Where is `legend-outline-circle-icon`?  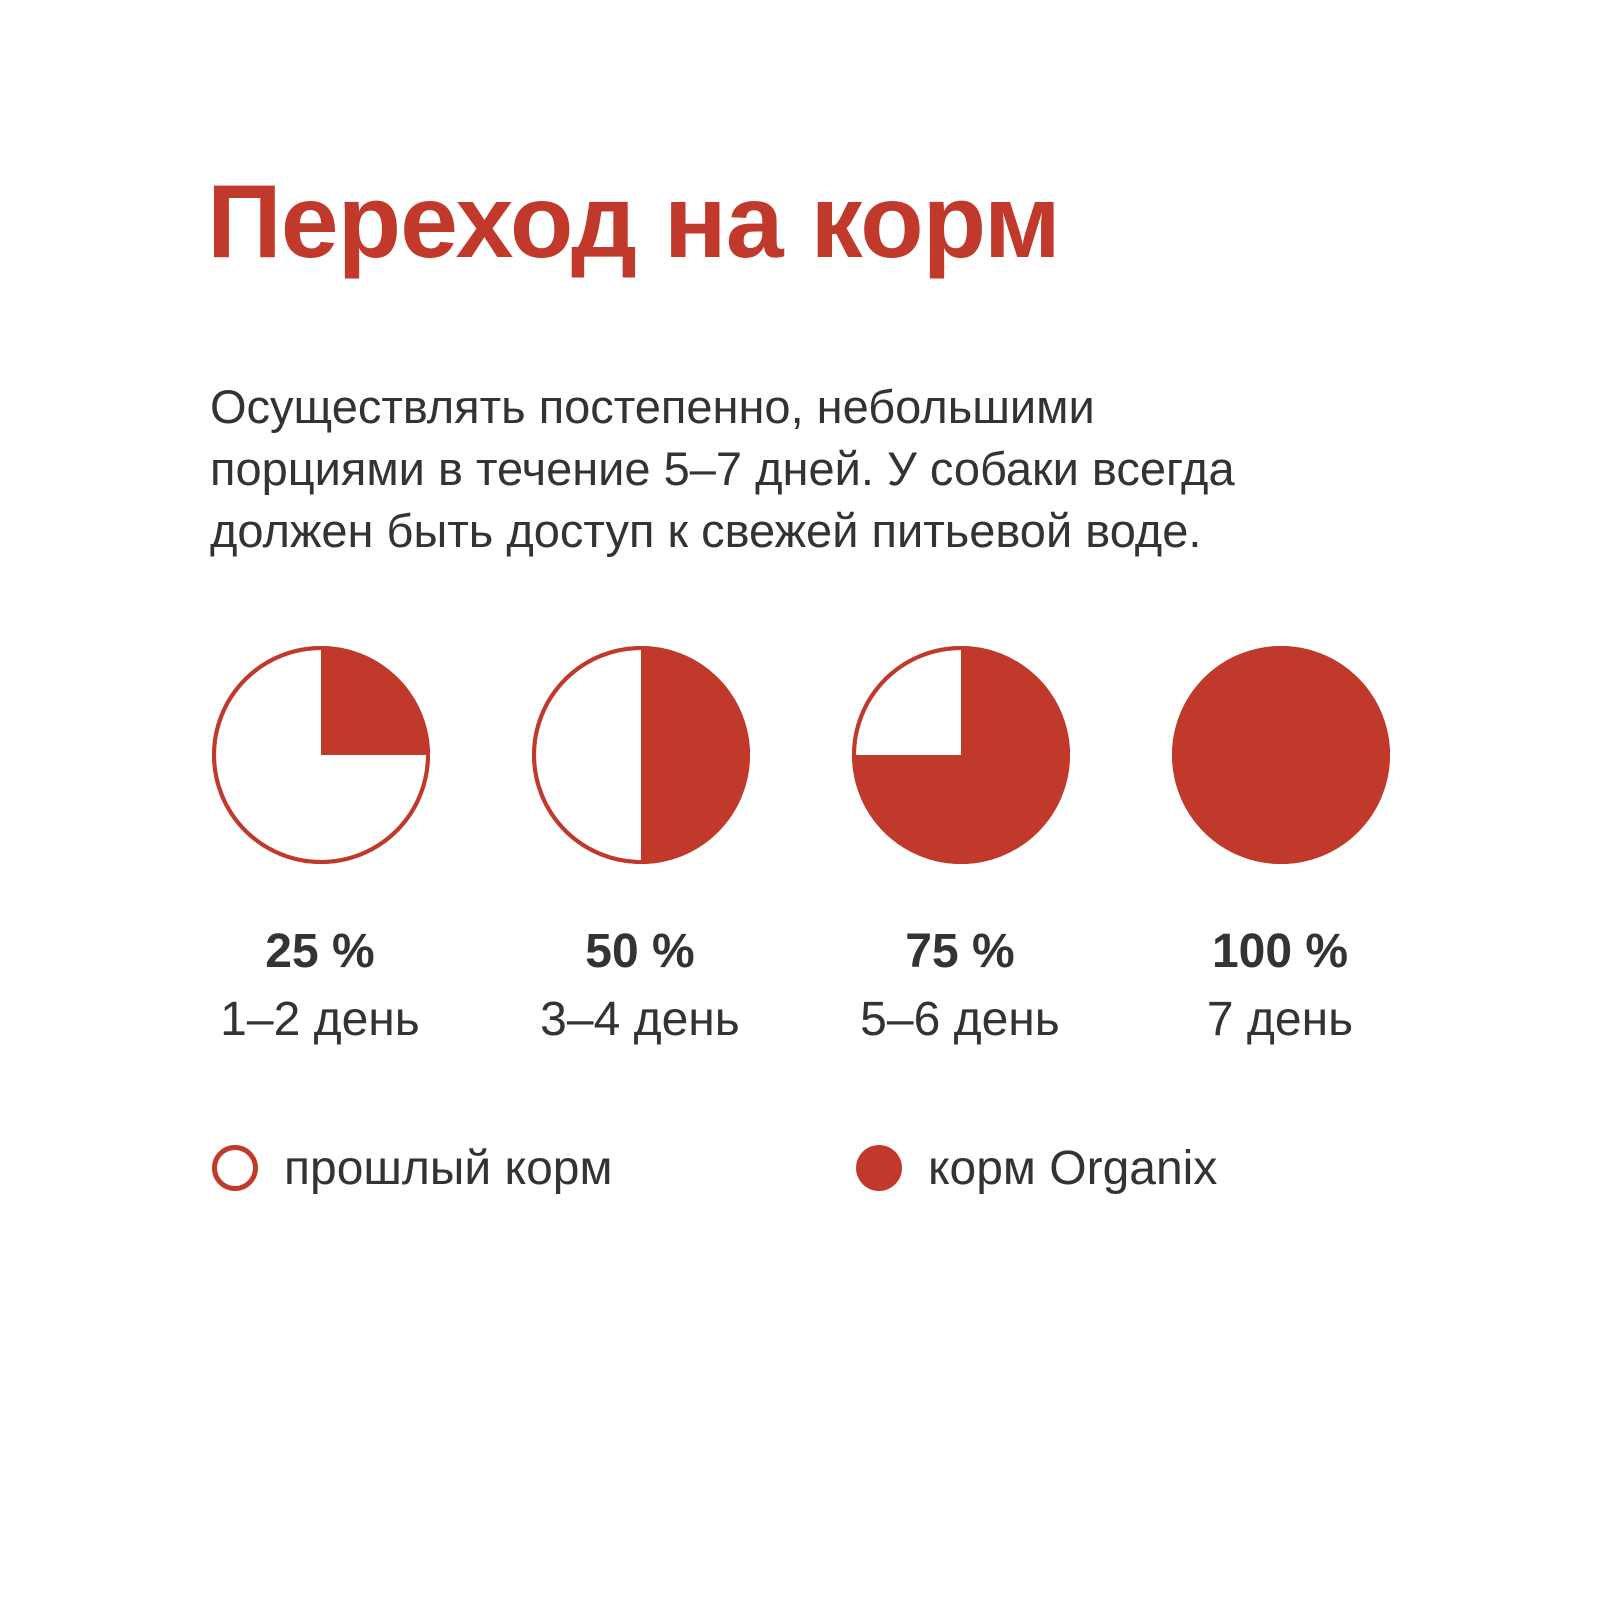 legend-outline-circle-icon is located at coordinates (235, 1168).